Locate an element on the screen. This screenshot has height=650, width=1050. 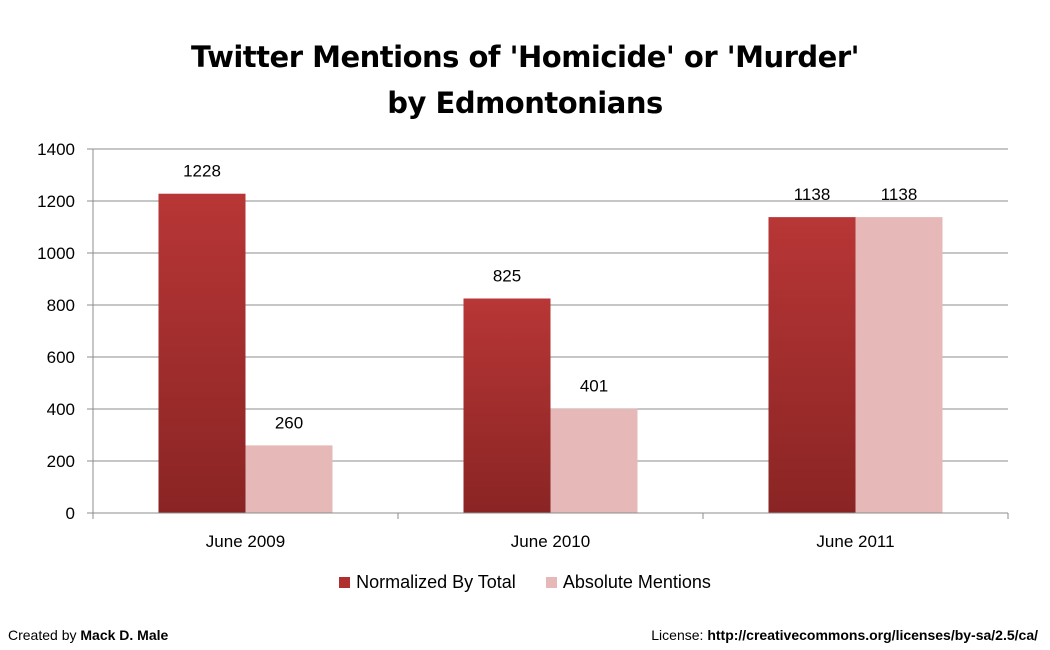
data-label: 260 is located at coordinates (289, 422).